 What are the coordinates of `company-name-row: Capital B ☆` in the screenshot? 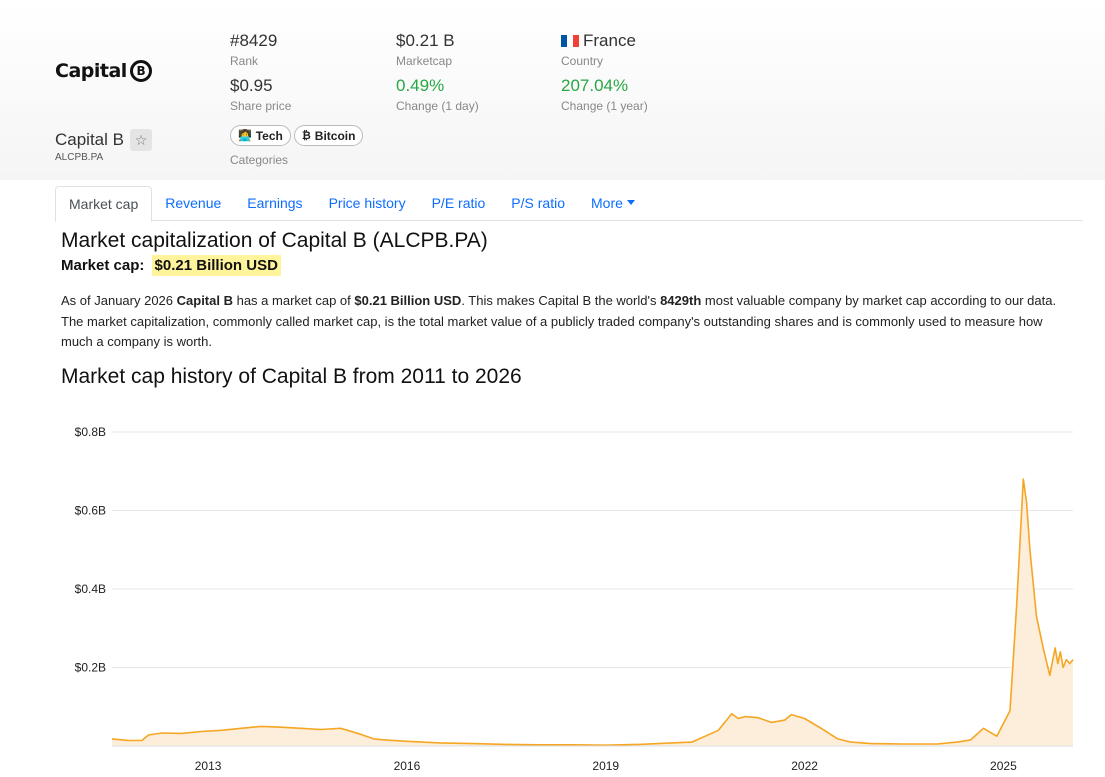 It's located at (103, 140).